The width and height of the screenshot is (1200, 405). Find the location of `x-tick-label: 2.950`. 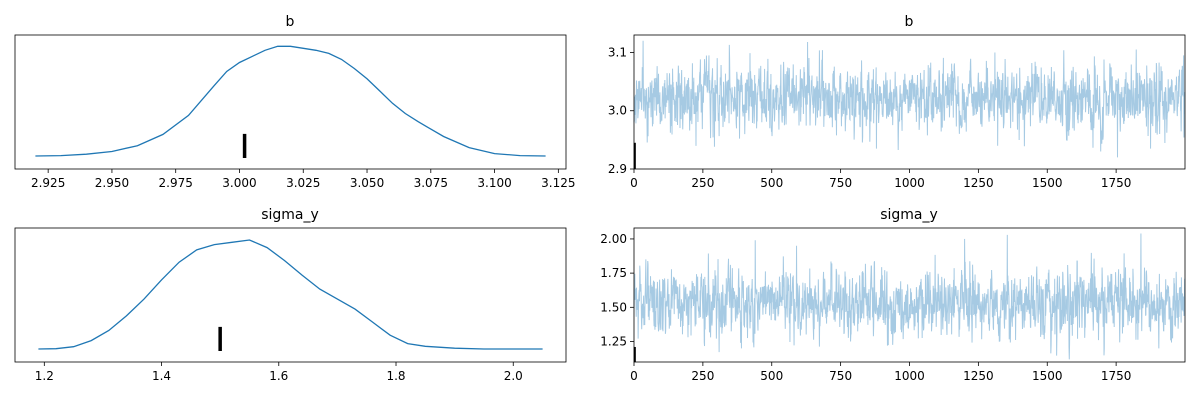

x-tick-label: 2.950 is located at coordinates (112, 183).